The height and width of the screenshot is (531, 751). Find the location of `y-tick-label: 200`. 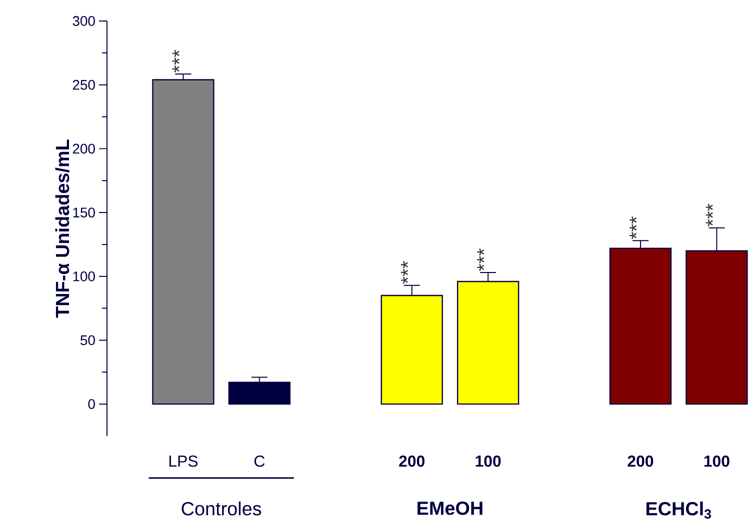

y-tick-label: 200 is located at coordinates (83, 149).